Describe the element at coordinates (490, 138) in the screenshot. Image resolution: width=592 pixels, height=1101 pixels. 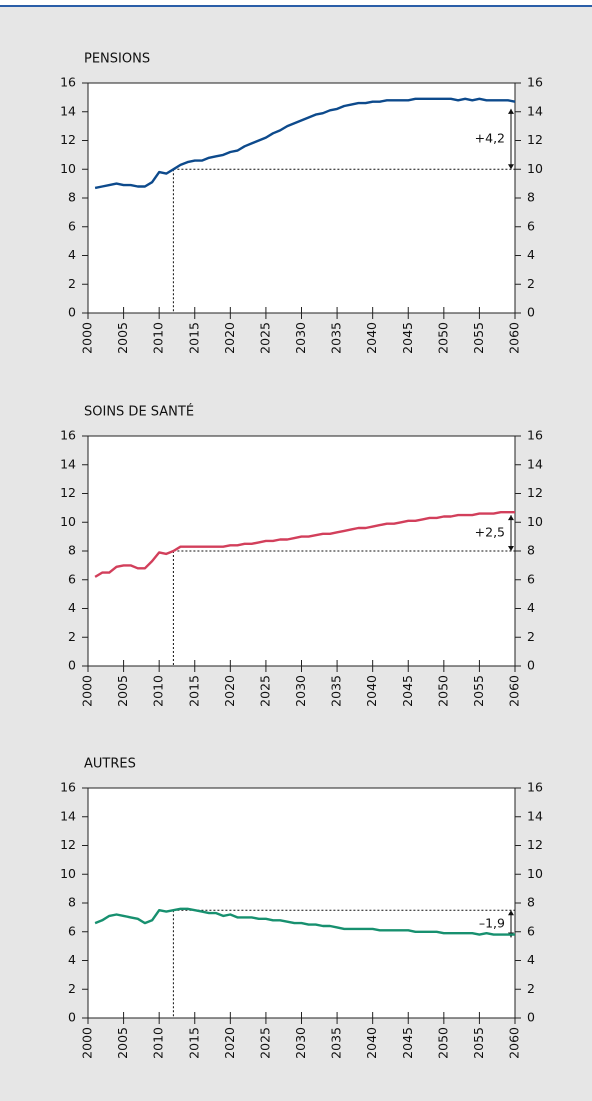
I see `change-label: +4,2` at that location.